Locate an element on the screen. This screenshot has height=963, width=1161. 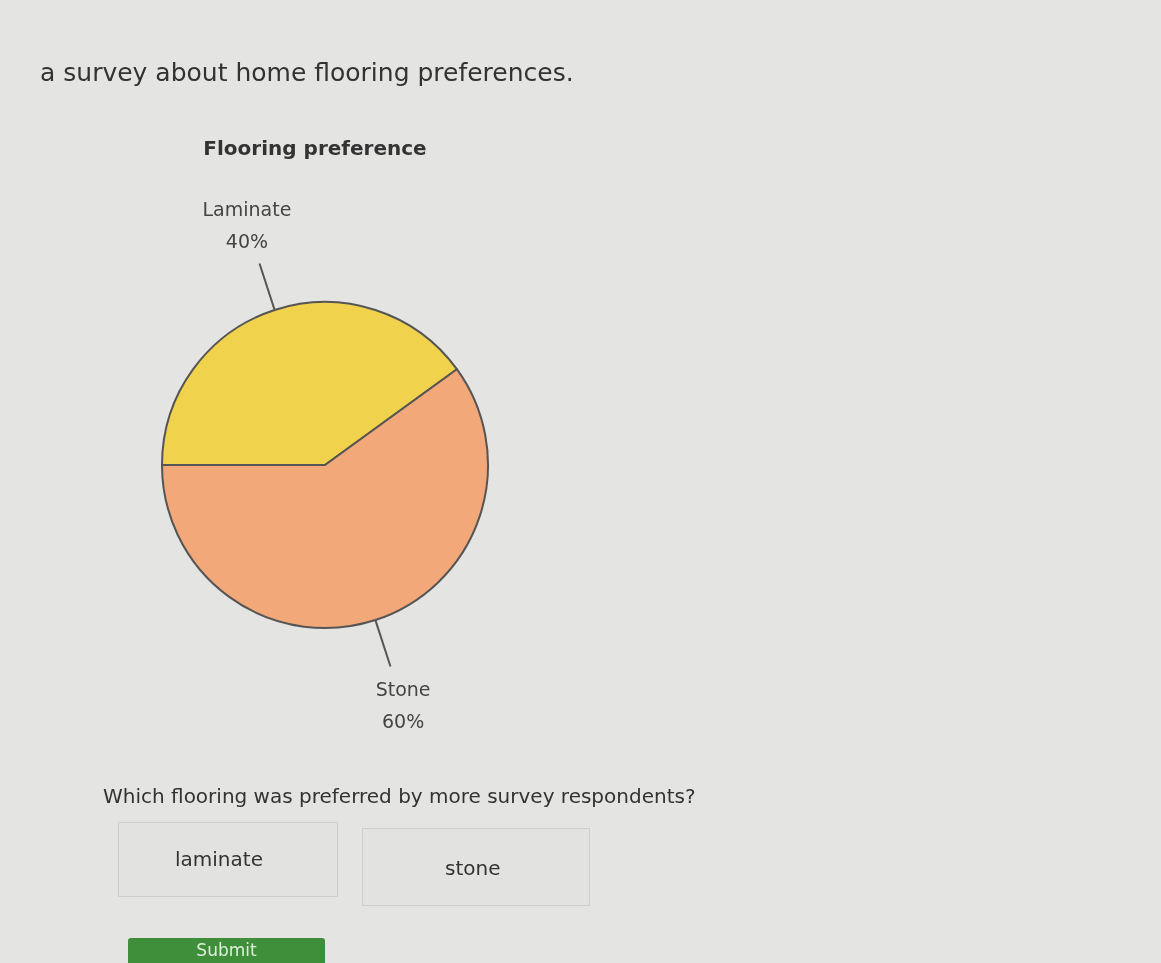
answer-button: laminate is located at coordinates (228, 859).